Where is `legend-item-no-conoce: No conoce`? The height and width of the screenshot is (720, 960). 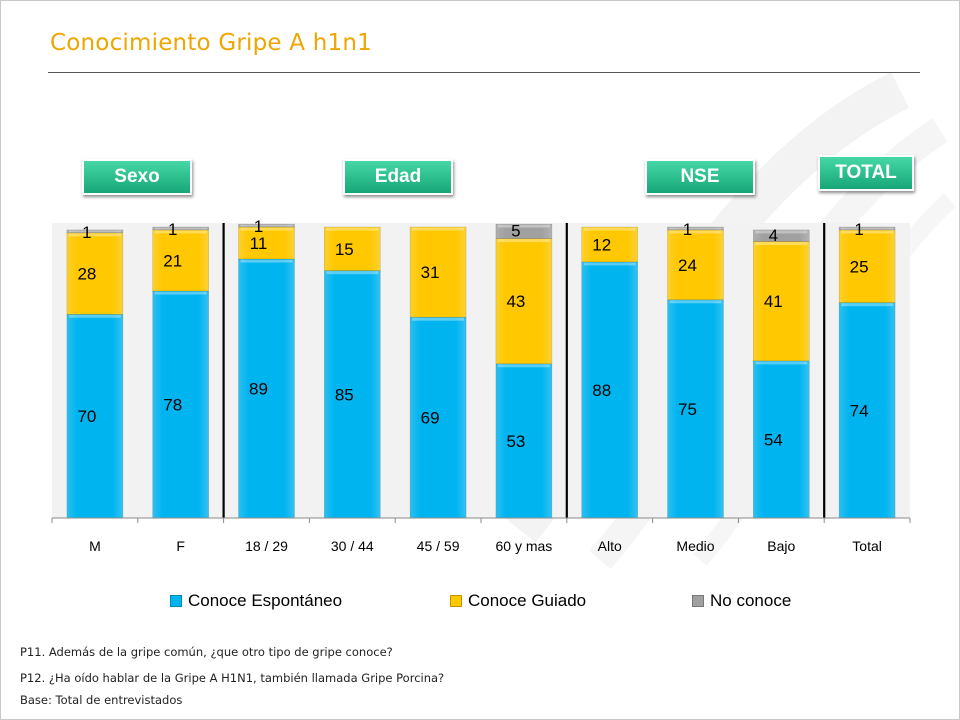
legend-item-no-conoce: No conoce is located at coordinates (741, 601).